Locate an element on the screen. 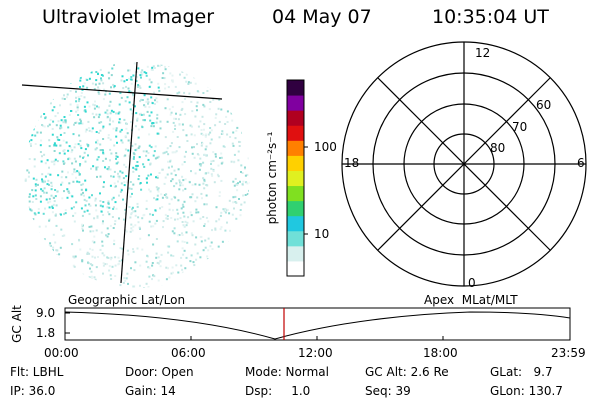 This screenshot has width=600, height=400. gain-info: Gain: 14 is located at coordinates (150, 391).